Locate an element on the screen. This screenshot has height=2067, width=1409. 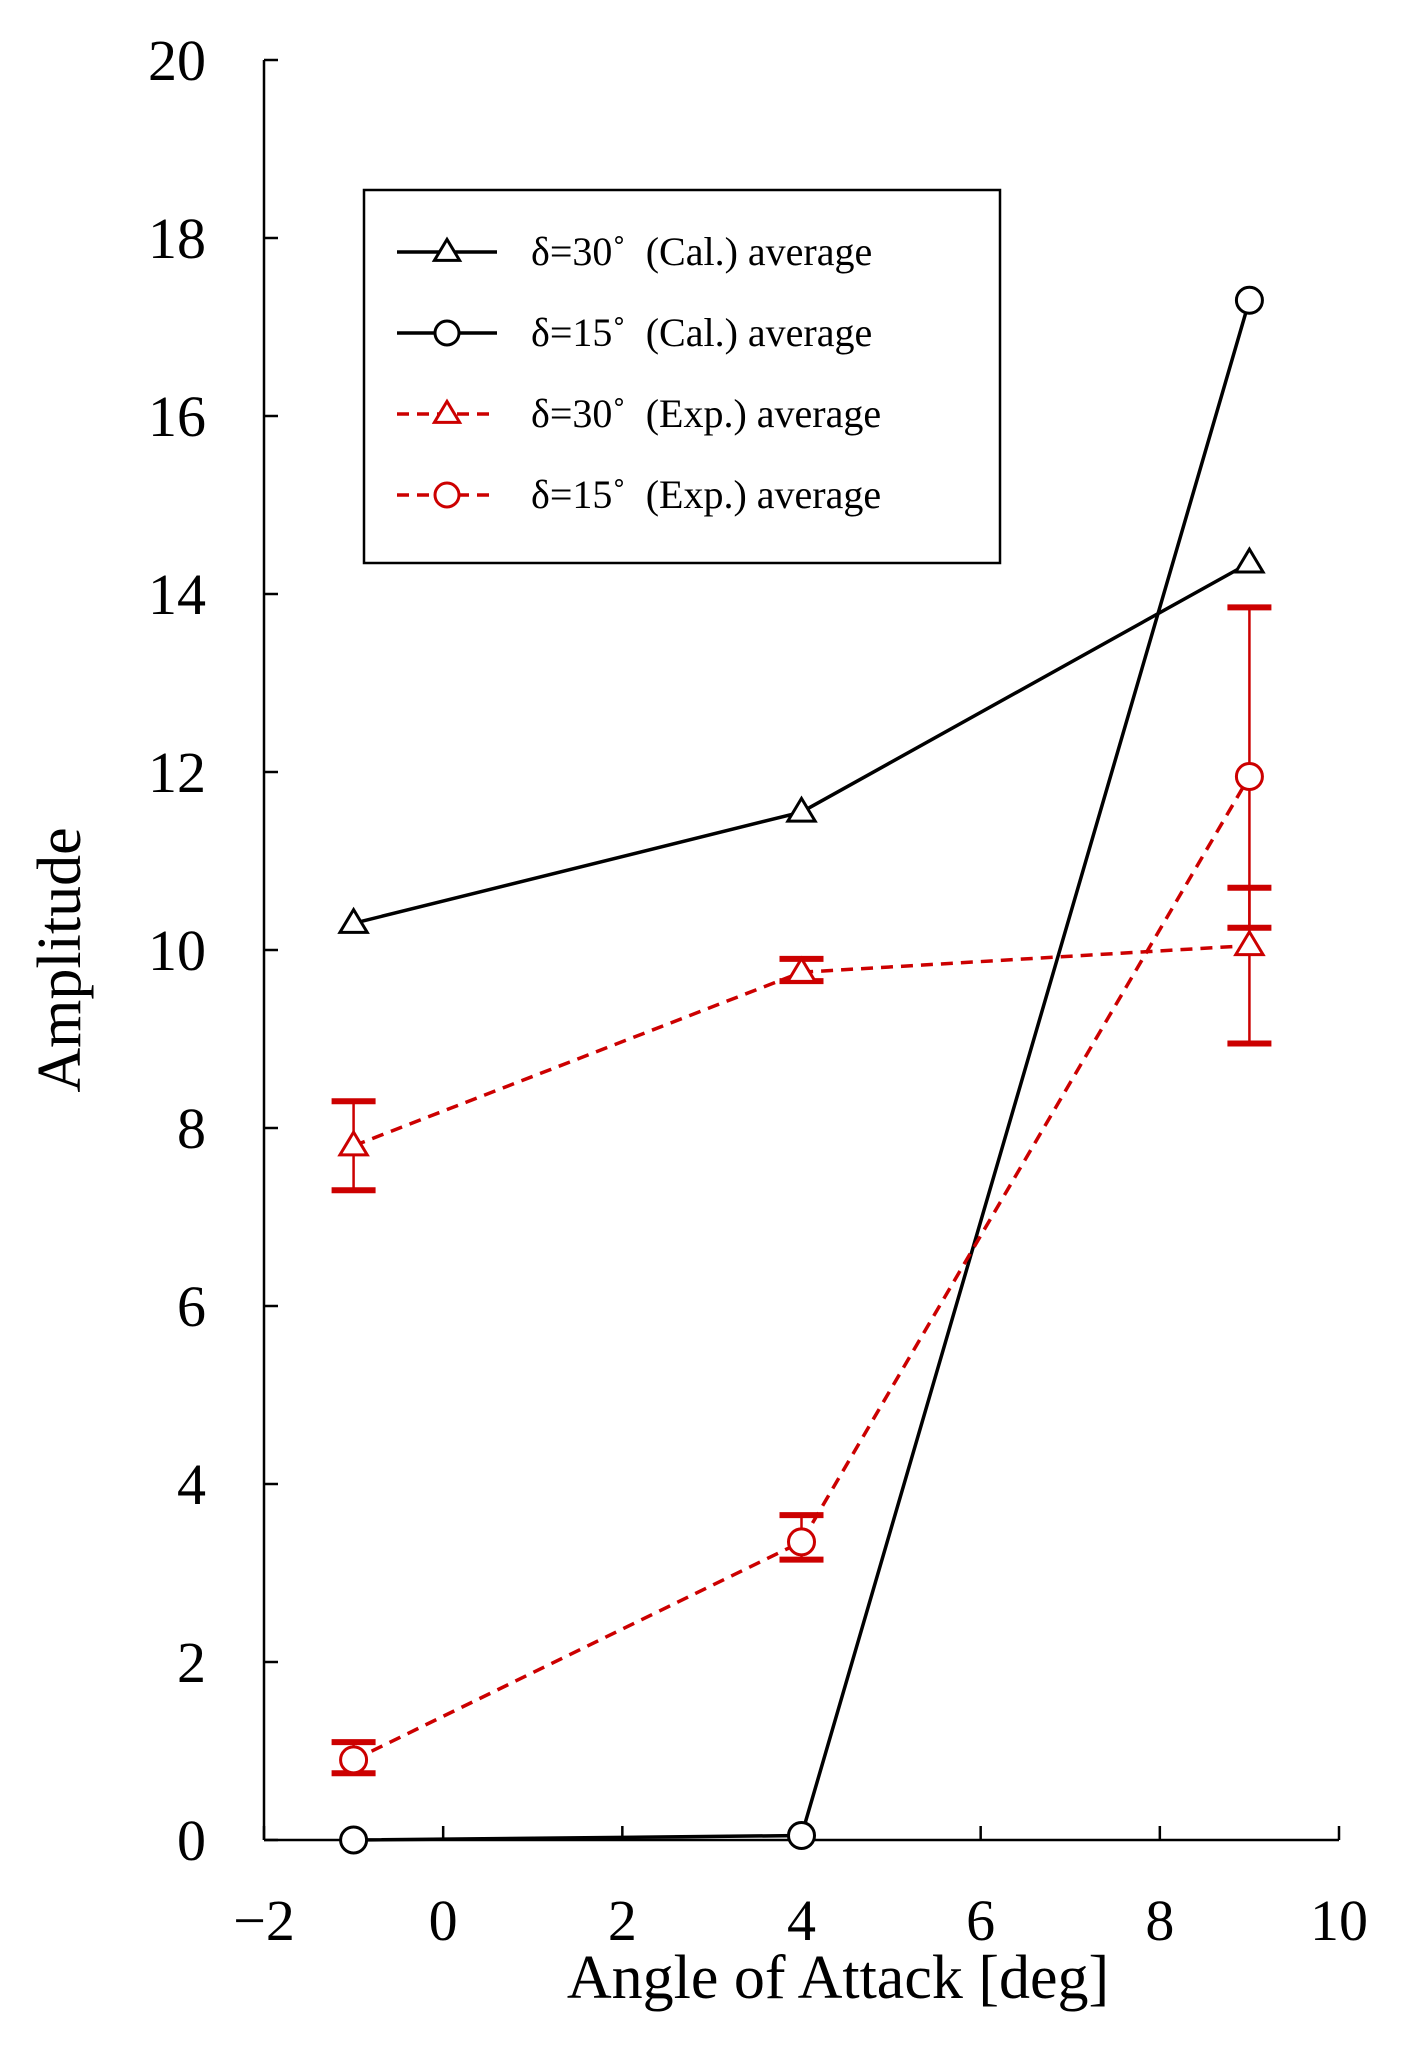
y-tick-label: 4 is located at coordinates (191, 1484).